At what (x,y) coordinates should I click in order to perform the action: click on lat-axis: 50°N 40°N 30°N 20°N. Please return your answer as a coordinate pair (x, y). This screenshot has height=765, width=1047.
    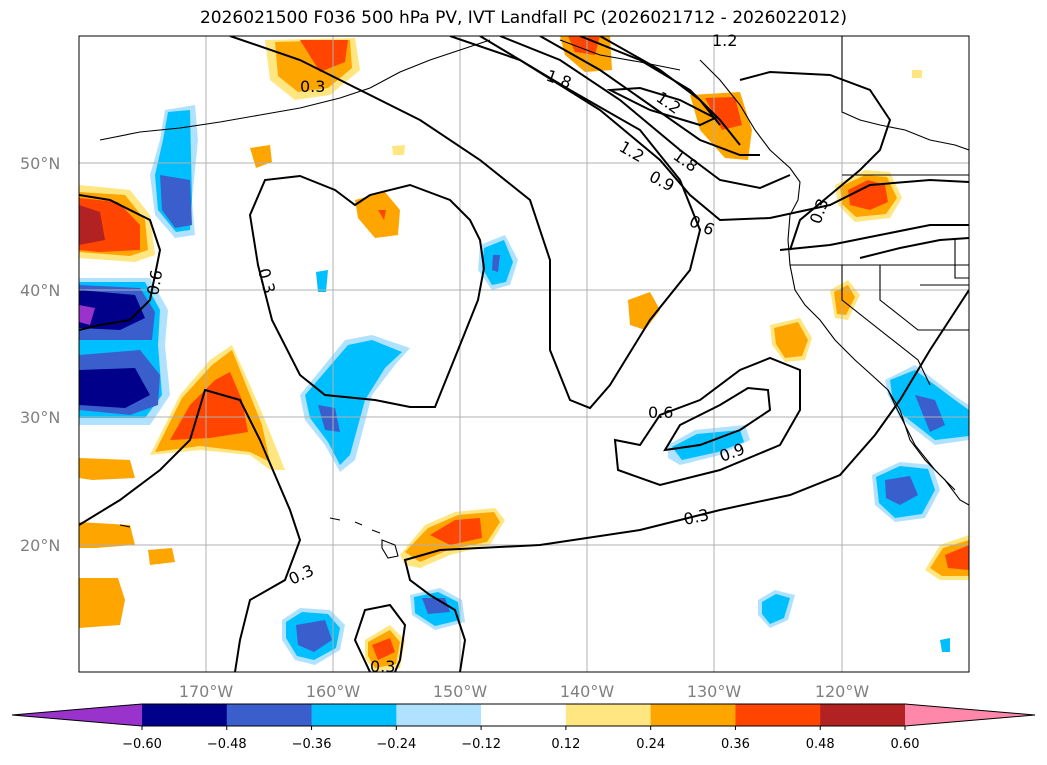
    Looking at the image, I should click on (40, 354).